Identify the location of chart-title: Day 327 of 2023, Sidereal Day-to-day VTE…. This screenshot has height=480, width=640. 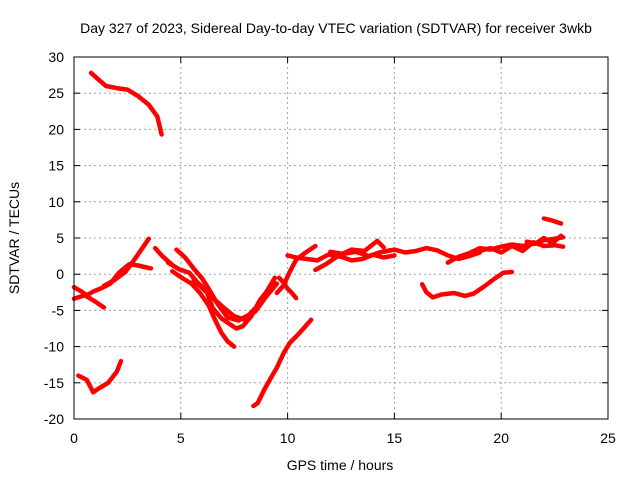
(336, 28).